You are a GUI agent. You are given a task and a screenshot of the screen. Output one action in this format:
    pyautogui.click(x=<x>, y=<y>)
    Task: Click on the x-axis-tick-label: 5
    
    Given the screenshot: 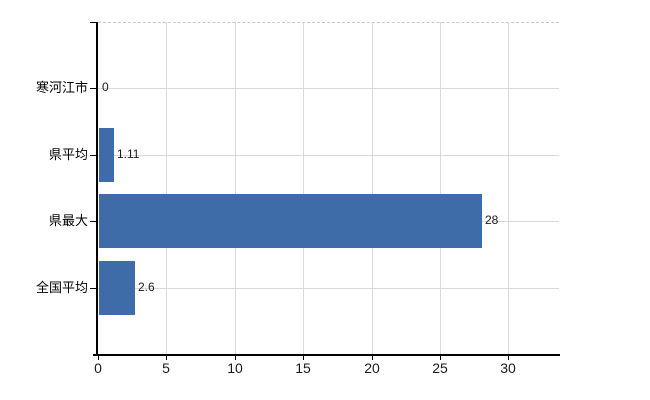 What is the action you would take?
    pyautogui.click(x=166, y=368)
    